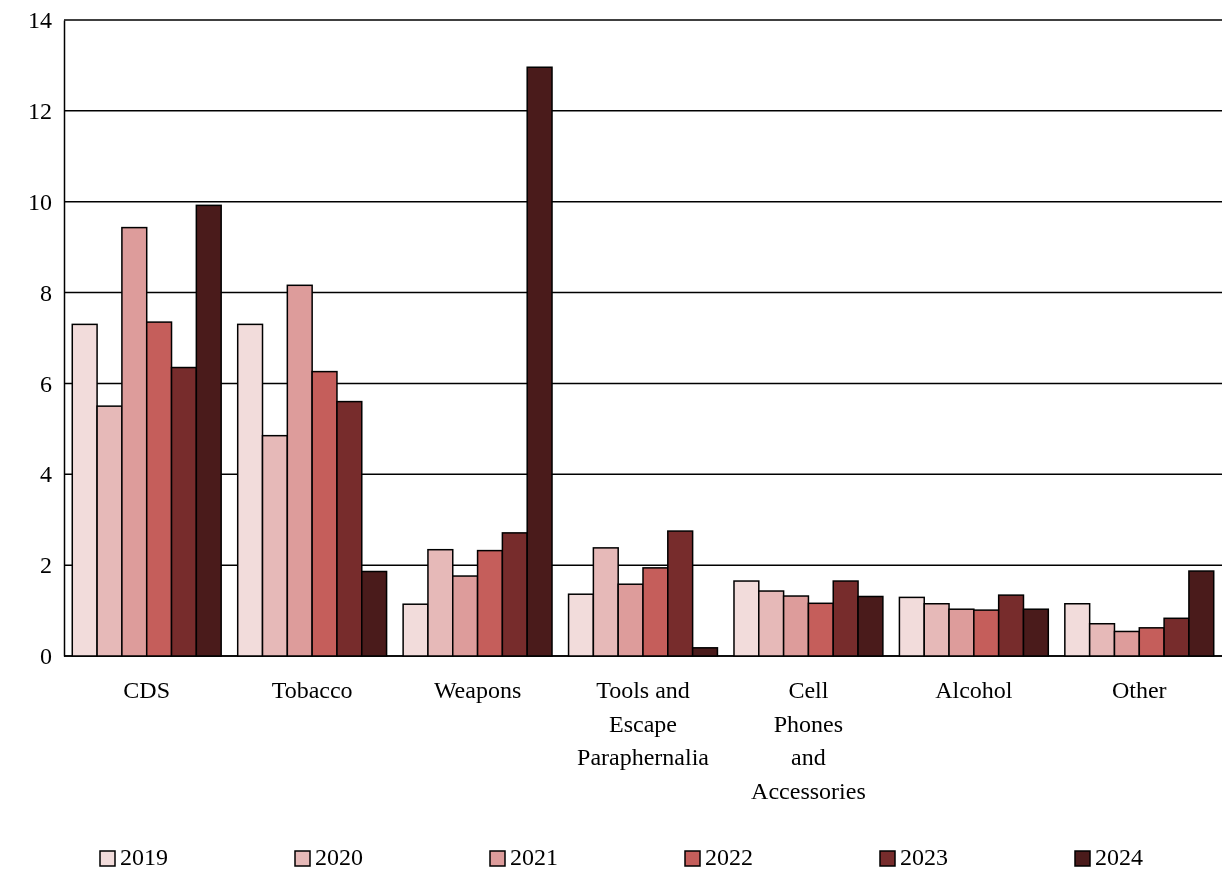 Image resolution: width=1225 pixels, height=880 pixels. I want to click on x-tick-label: Tobacco, so click(312, 690).